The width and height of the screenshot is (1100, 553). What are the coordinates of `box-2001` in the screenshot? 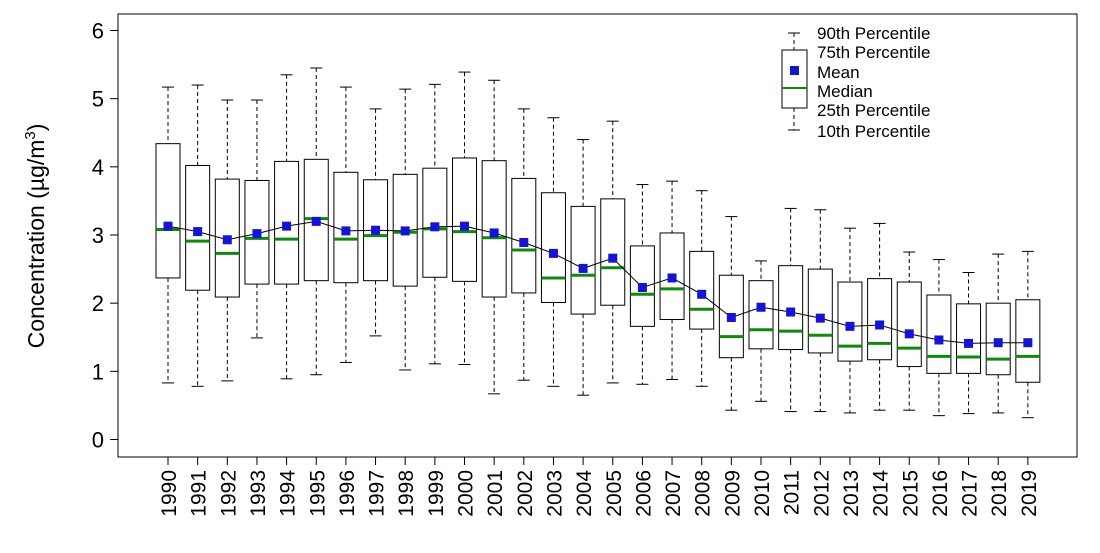 It's located at (494, 237).